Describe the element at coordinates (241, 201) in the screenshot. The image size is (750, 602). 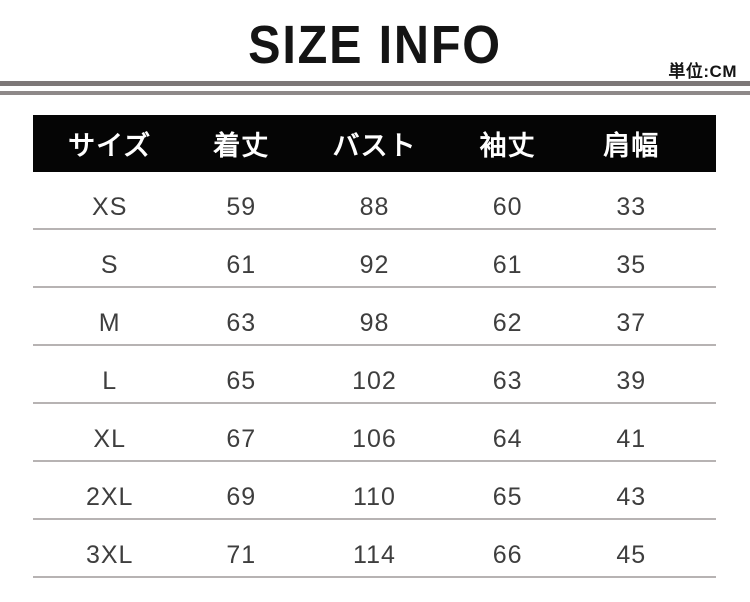
I see `value-cell: 59` at that location.